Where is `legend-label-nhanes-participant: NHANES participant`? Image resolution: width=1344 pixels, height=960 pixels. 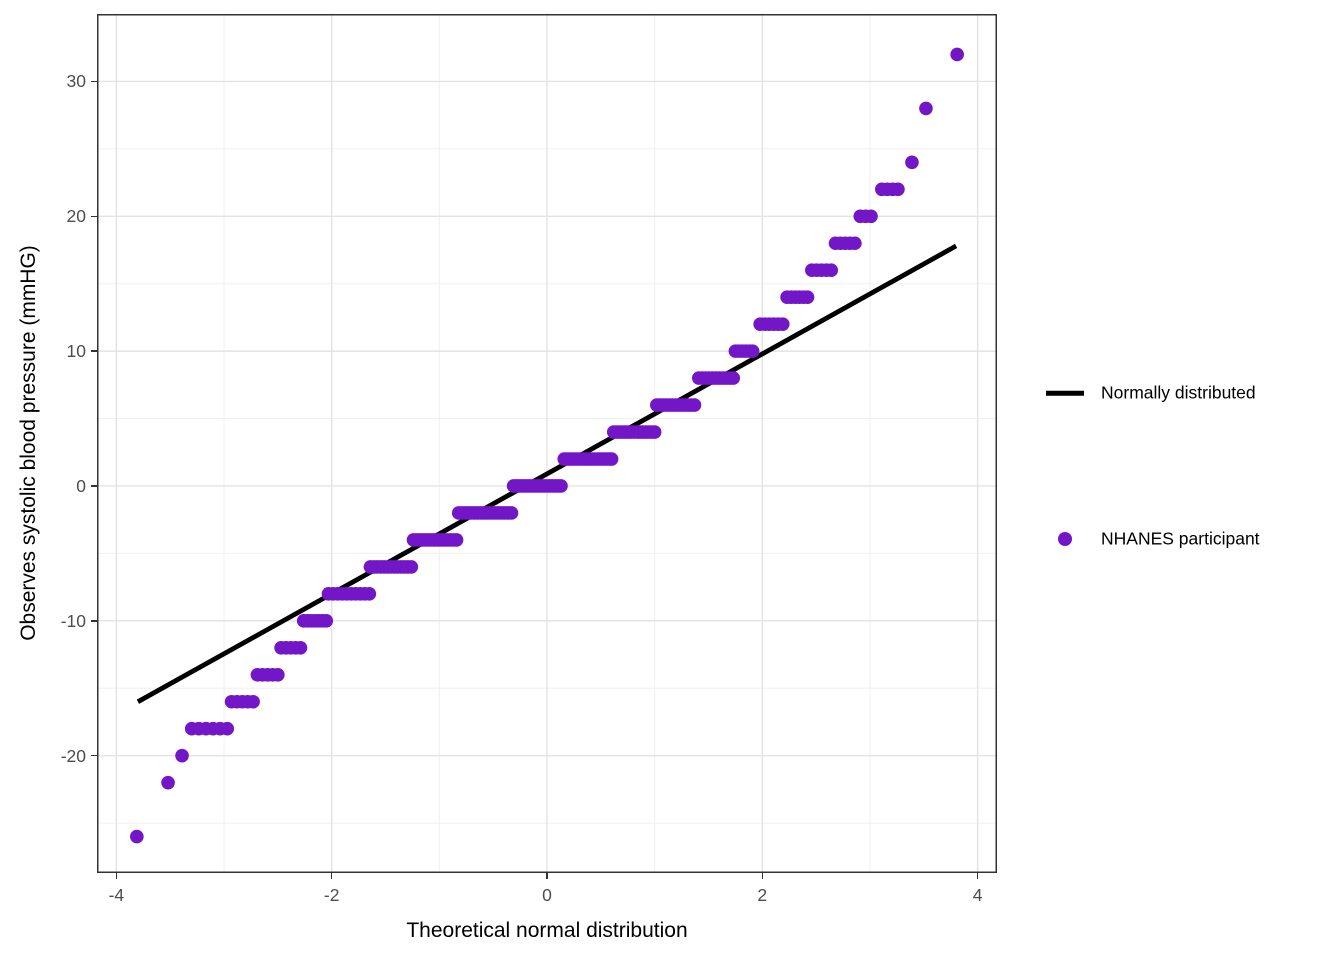
legend-label-nhanes-participant: NHANES participant is located at coordinates (1180, 538).